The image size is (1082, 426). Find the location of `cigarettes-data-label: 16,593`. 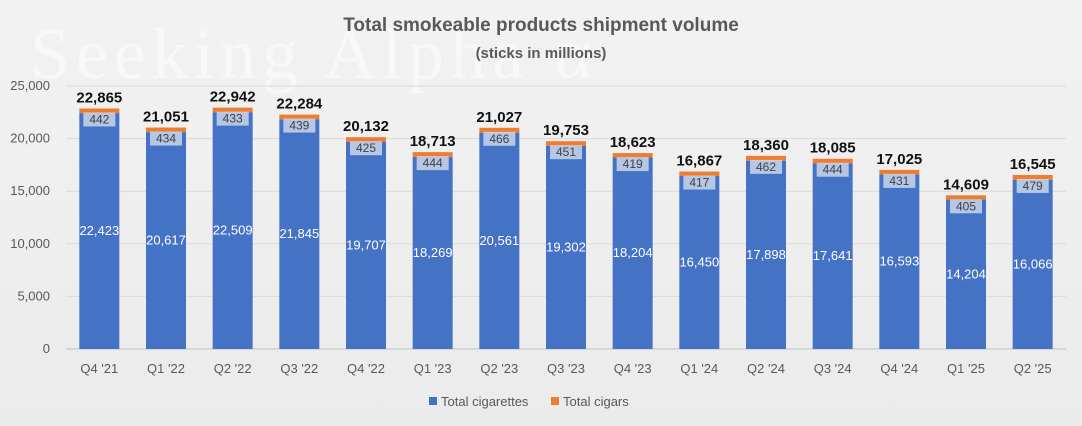

cigarettes-data-label: 16,593 is located at coordinates (899, 261).